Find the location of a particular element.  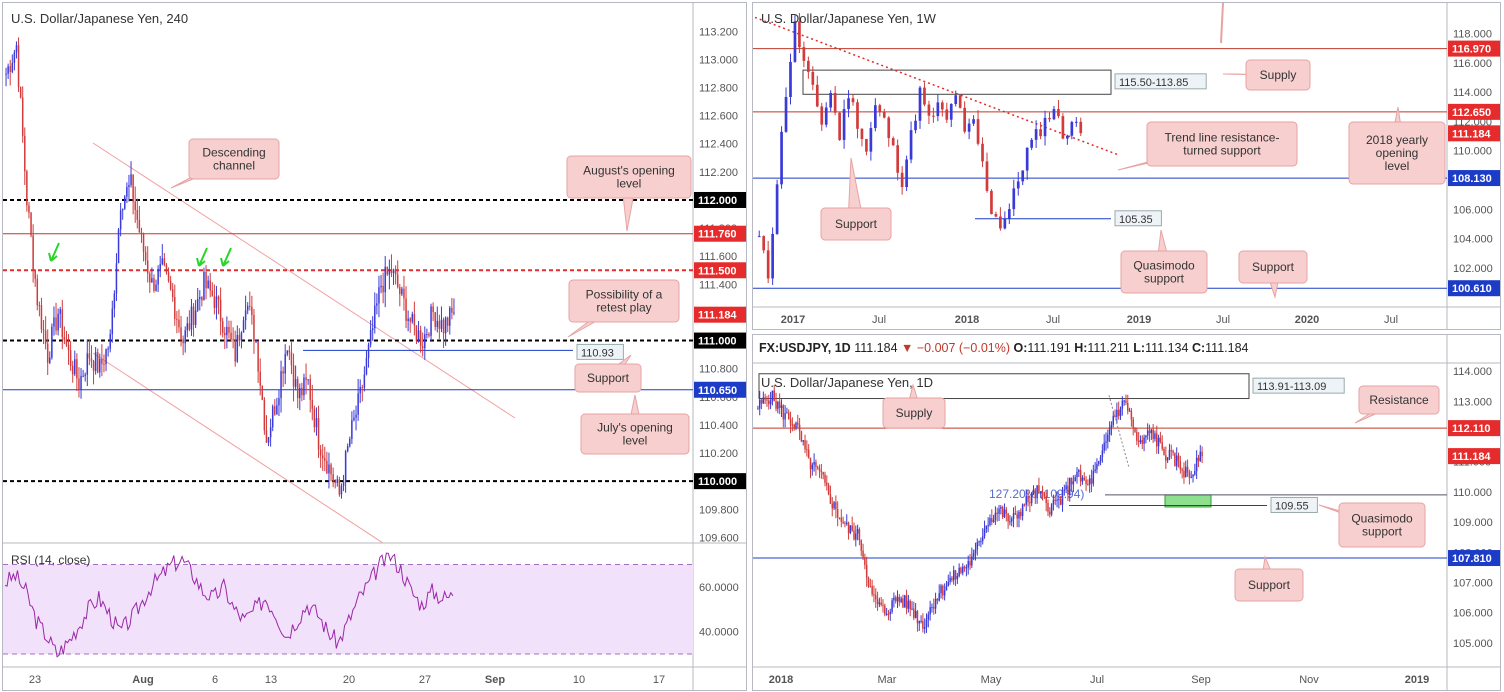

supply-zone-label-text: 115.50-113.85 is located at coordinates (1153, 83).